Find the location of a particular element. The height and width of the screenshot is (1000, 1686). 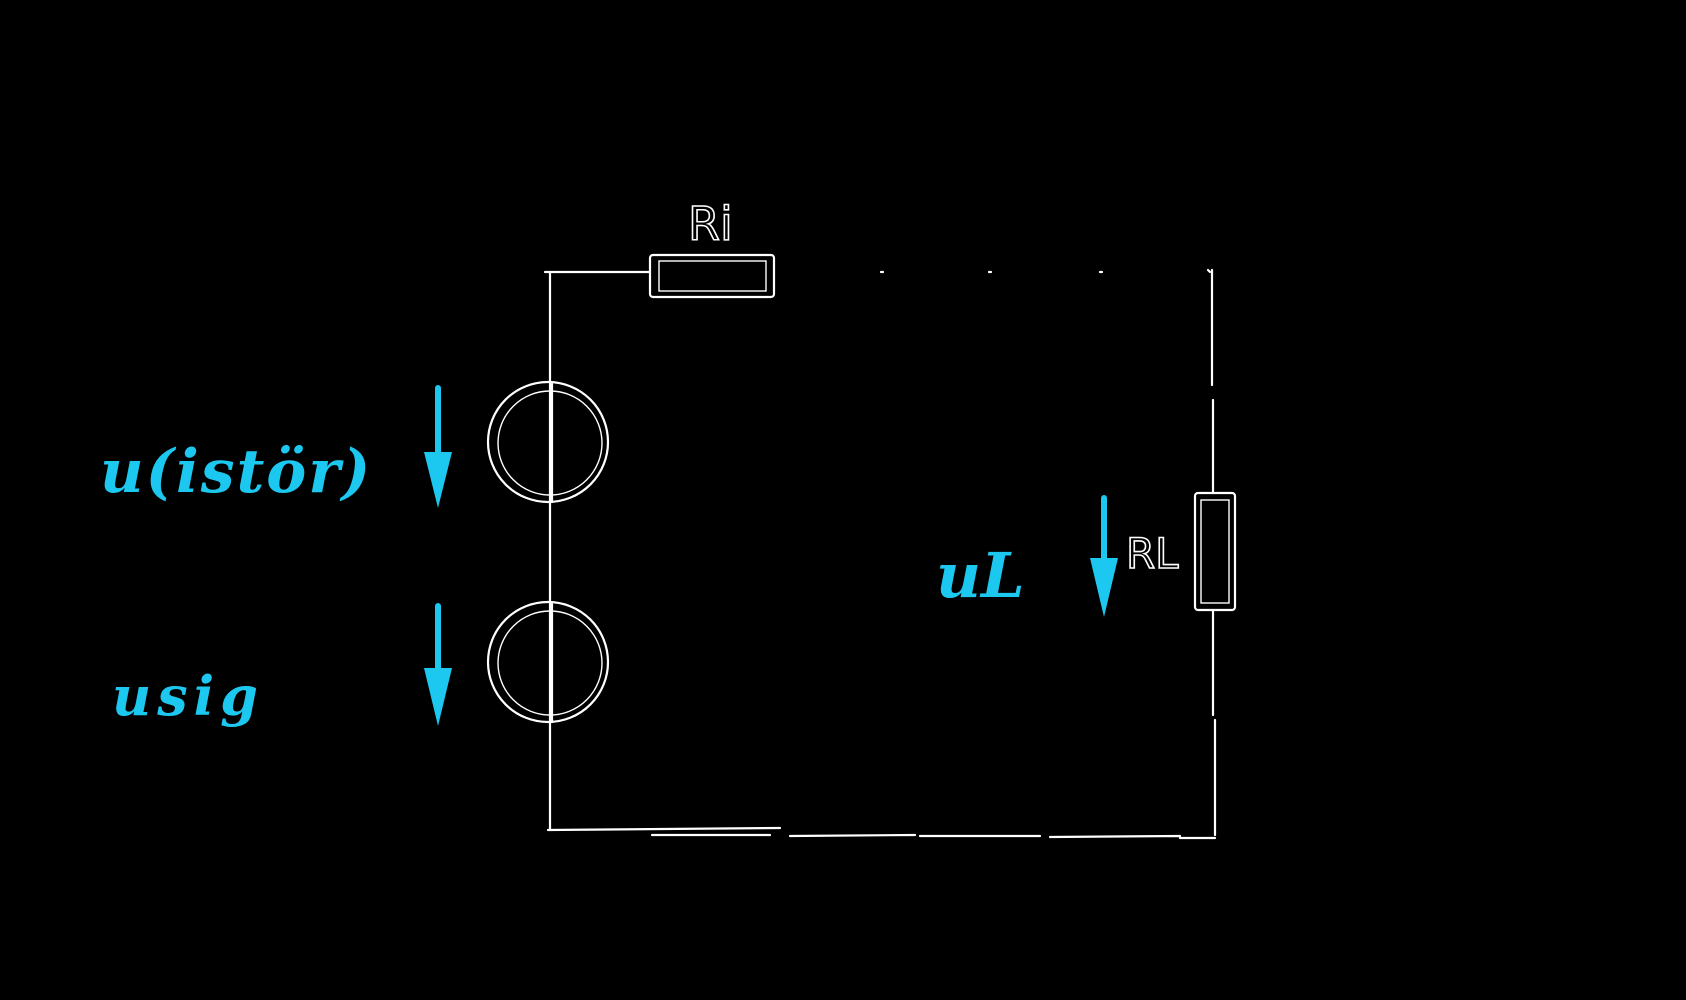

arrow-sig-head is located at coordinates (438, 697).